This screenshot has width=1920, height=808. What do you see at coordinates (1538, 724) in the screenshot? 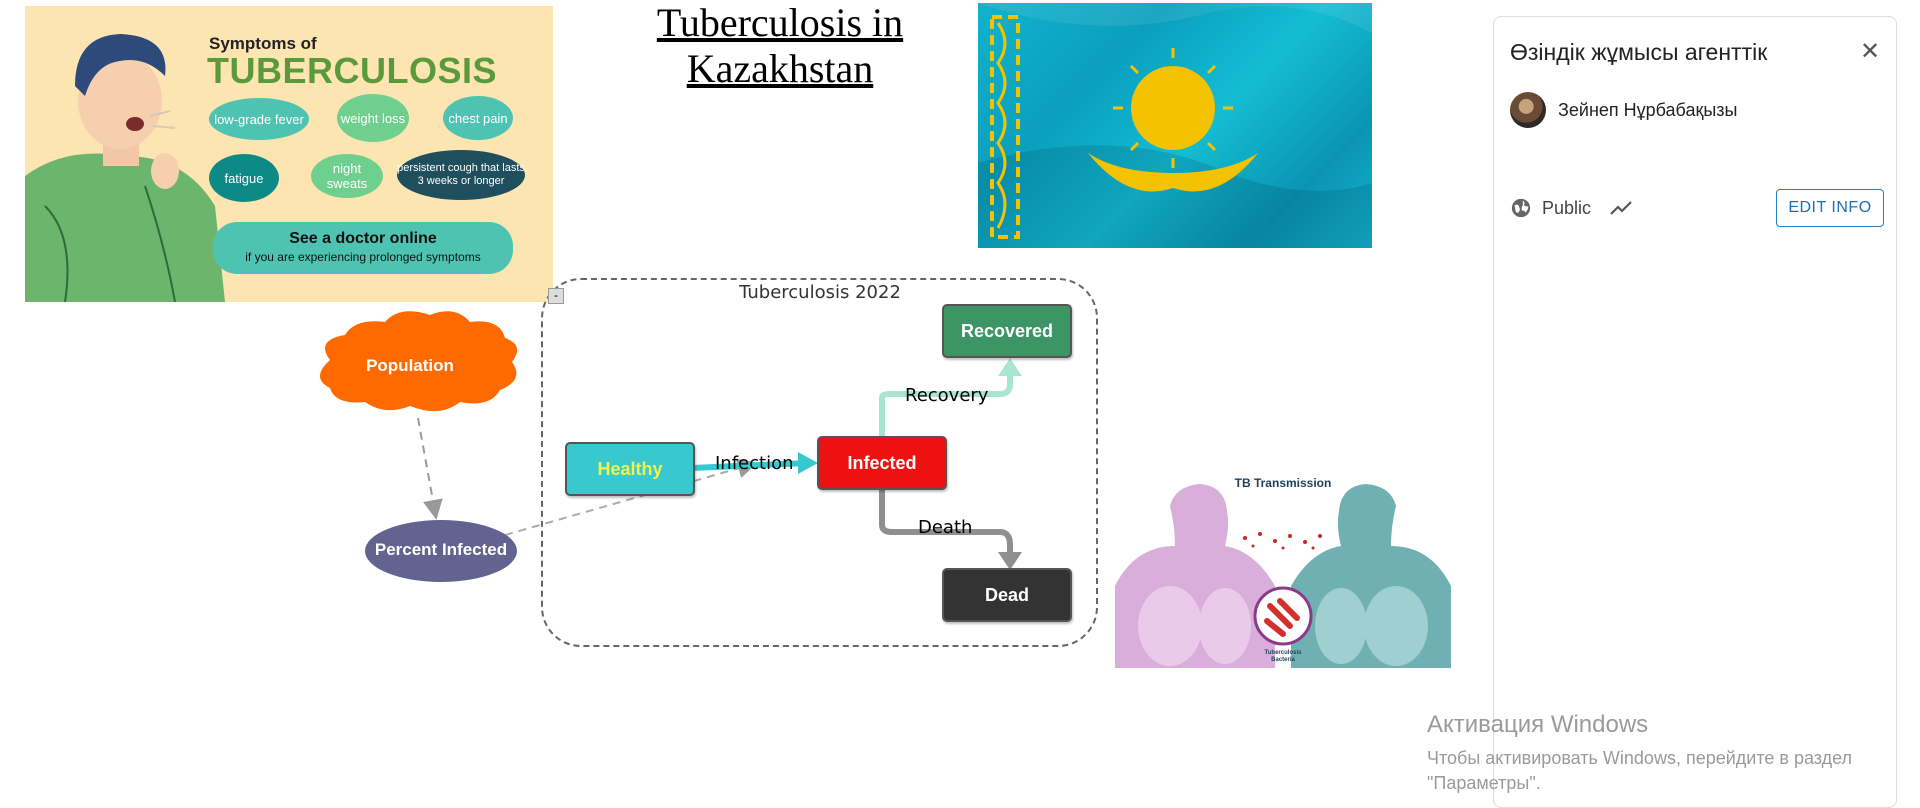
I see `windows-activation-title: Активация Windows` at bounding box center [1538, 724].